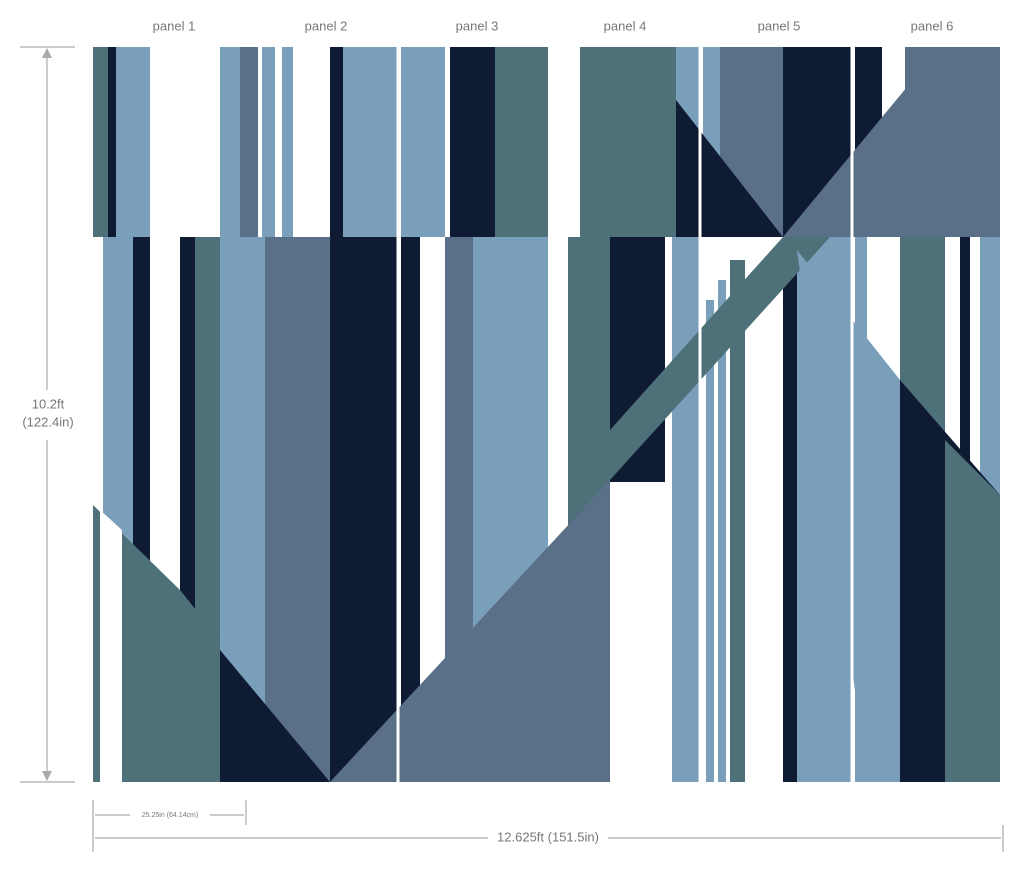 The image size is (1024, 873). Describe the element at coordinates (548, 836) in the screenshot. I see `total-width: 12.625ft (151.5in)` at that location.